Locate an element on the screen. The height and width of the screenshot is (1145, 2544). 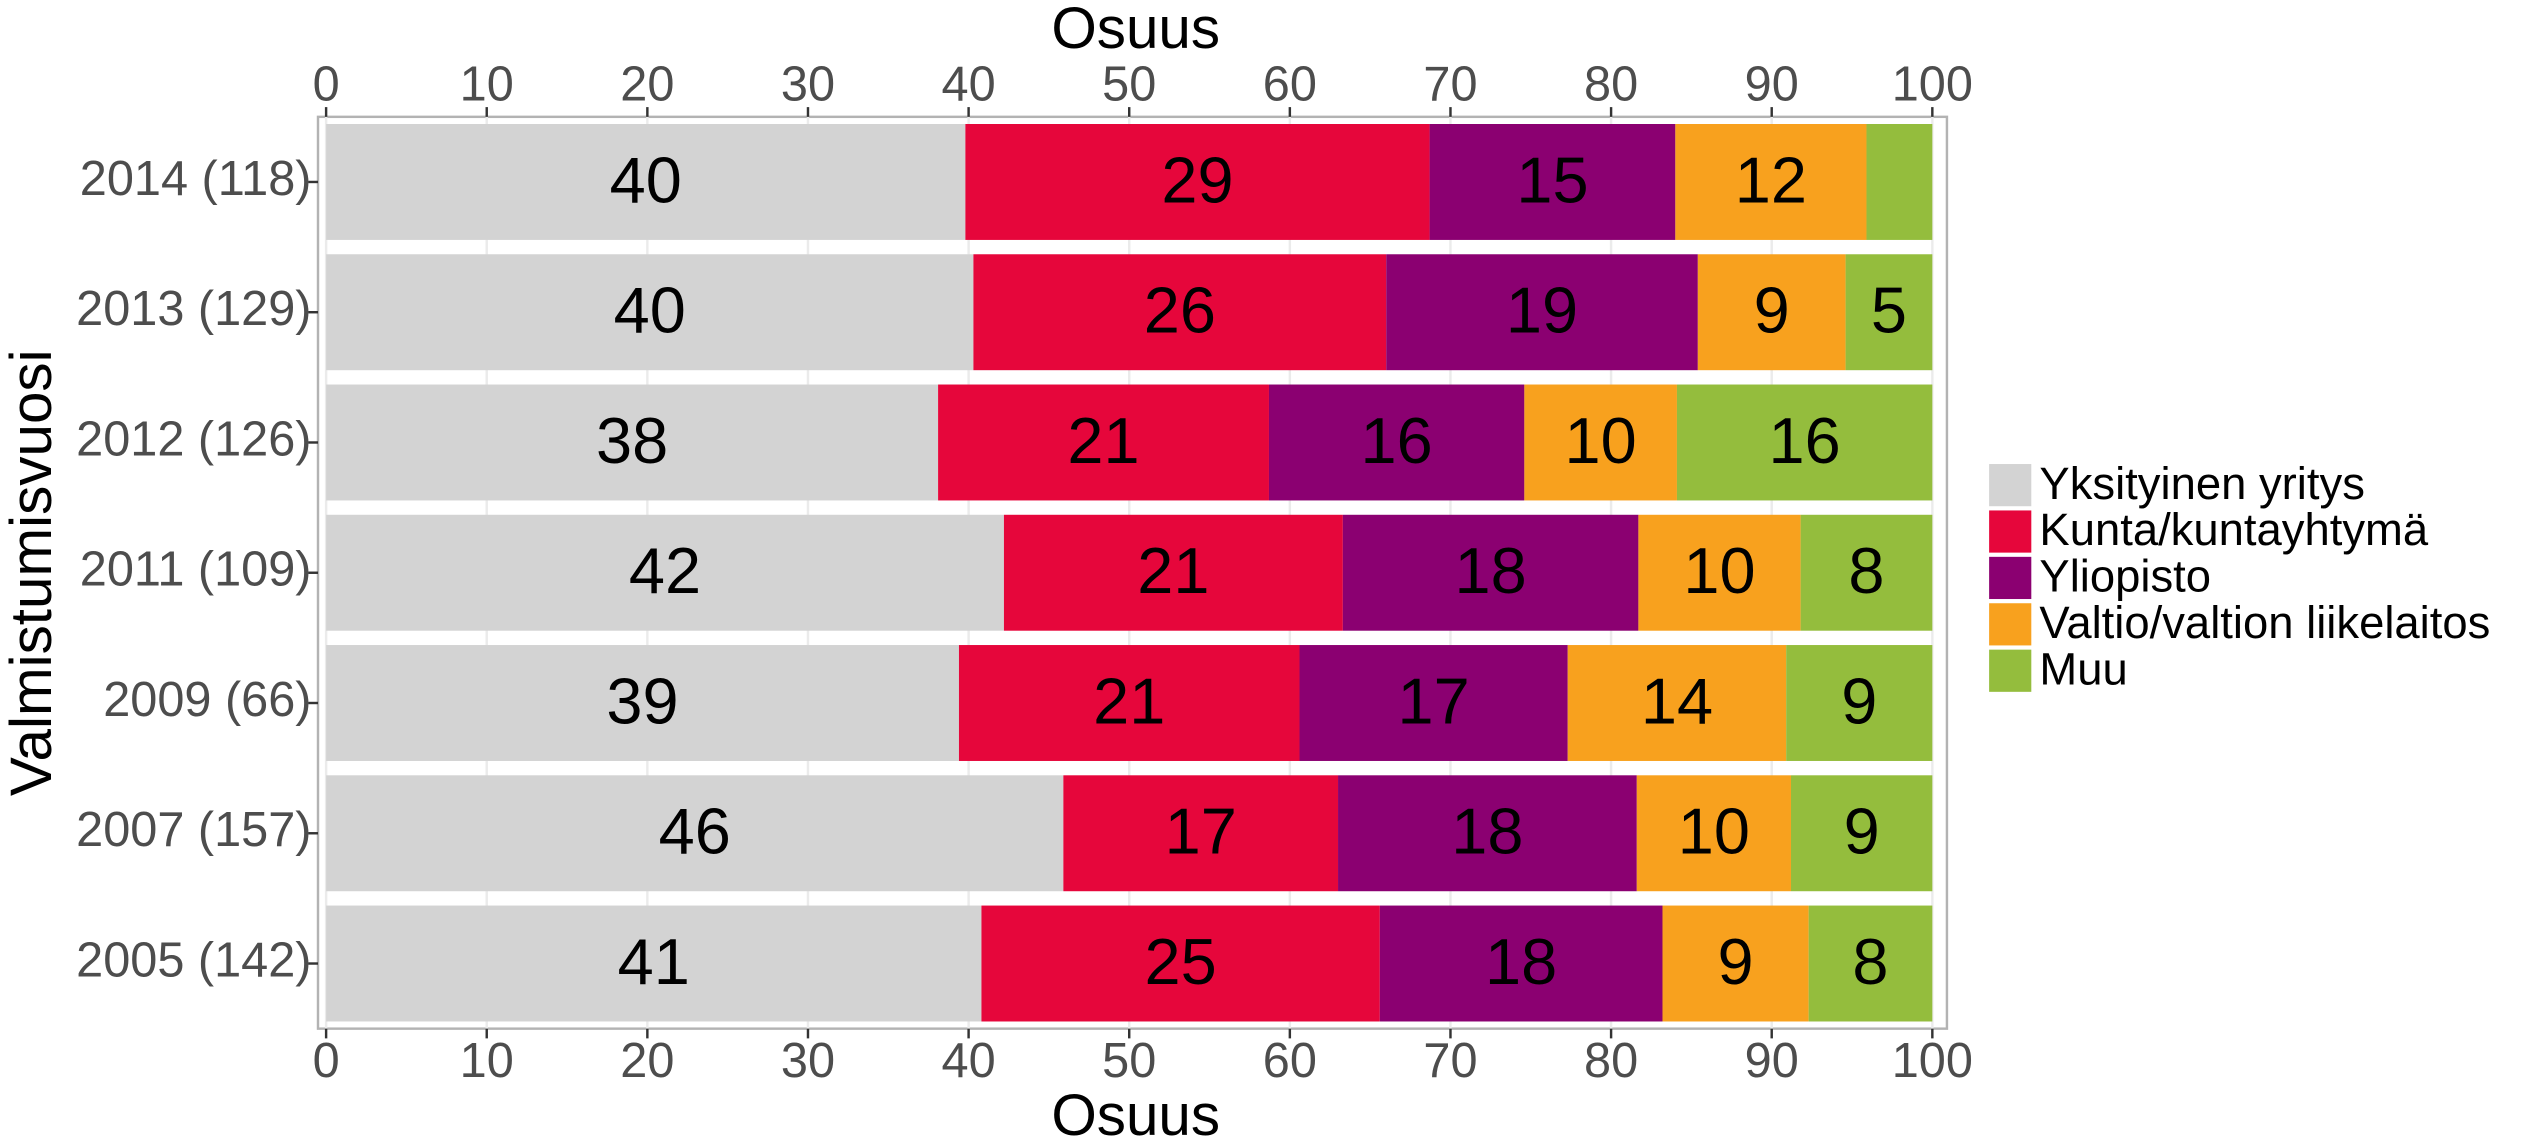
value-label: 38 is located at coordinates (632, 440).